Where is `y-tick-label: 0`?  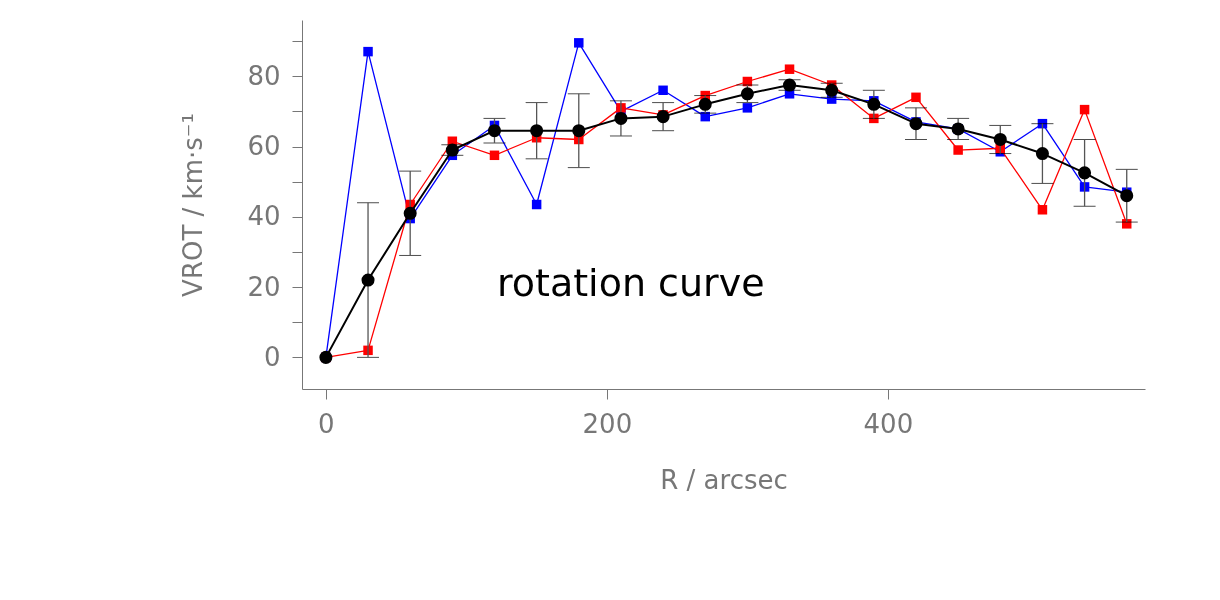 y-tick-label: 0 is located at coordinates (272, 356).